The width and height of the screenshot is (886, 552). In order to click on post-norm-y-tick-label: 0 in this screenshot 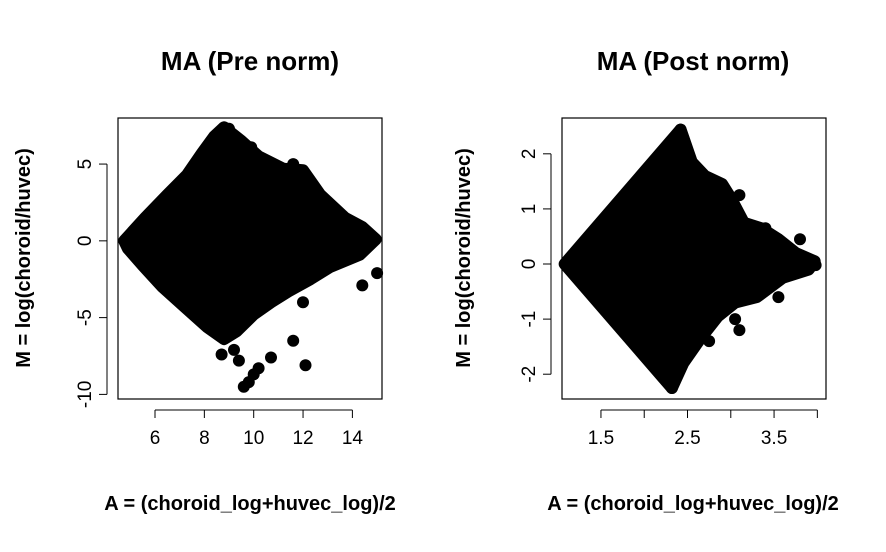, I will do `click(529, 264)`.